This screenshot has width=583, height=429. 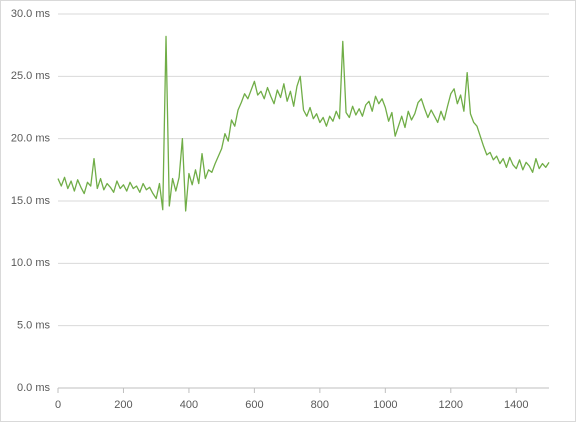 I want to click on x-tick-label: 1200, so click(x=451, y=405).